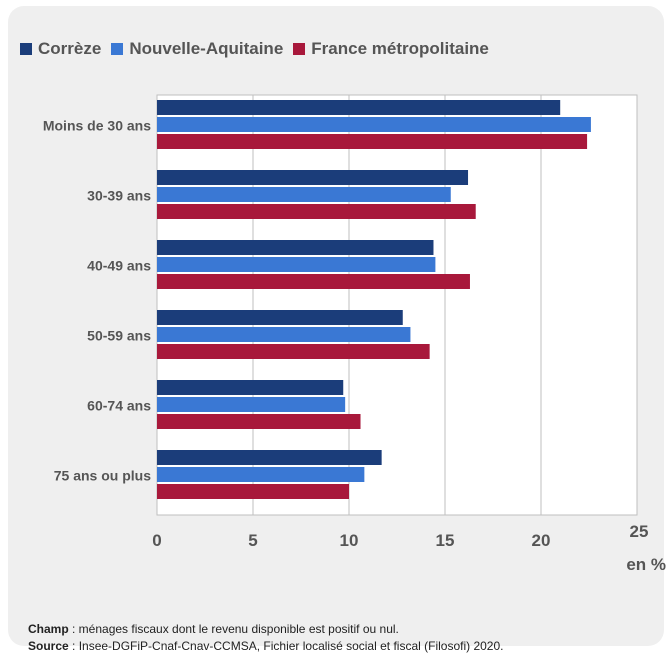 The height and width of the screenshot is (657, 670). Describe the element at coordinates (102, 476) in the screenshot. I see `y-tick-label: 75 ans ou plus` at that location.